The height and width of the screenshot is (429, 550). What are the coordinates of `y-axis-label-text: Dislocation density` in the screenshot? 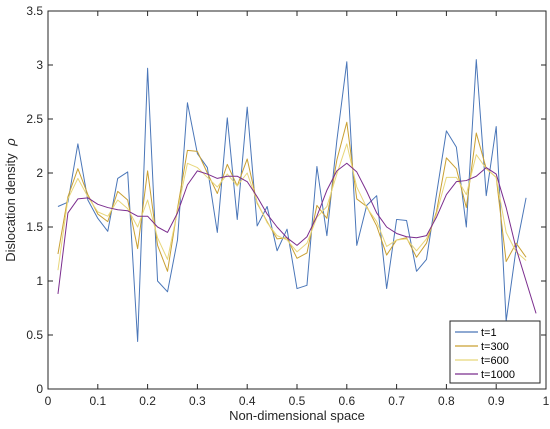 It's located at (10, 207).